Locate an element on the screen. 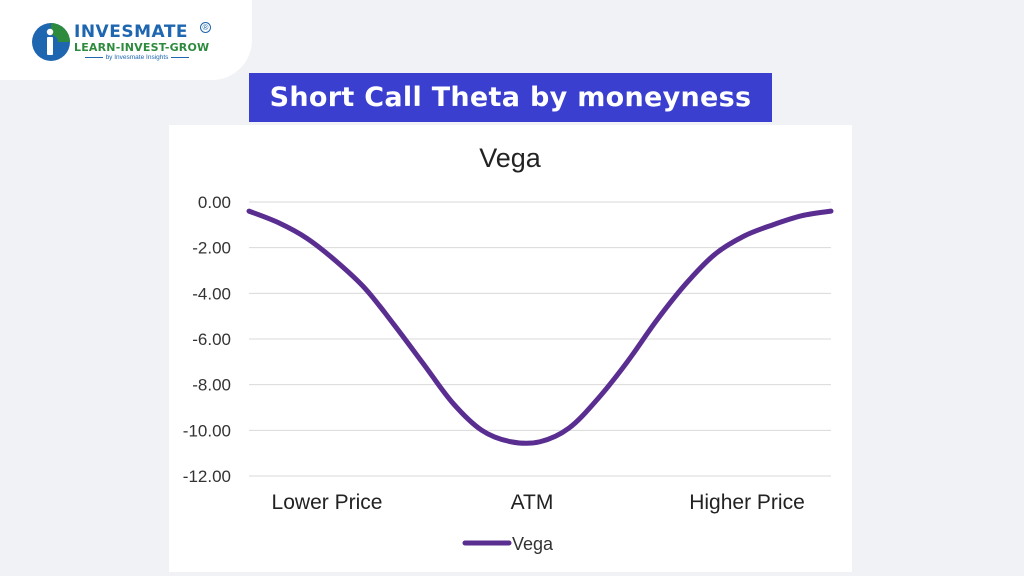 This screenshot has width=1024, height=576. x-category-label: Higher Price is located at coordinates (747, 502).